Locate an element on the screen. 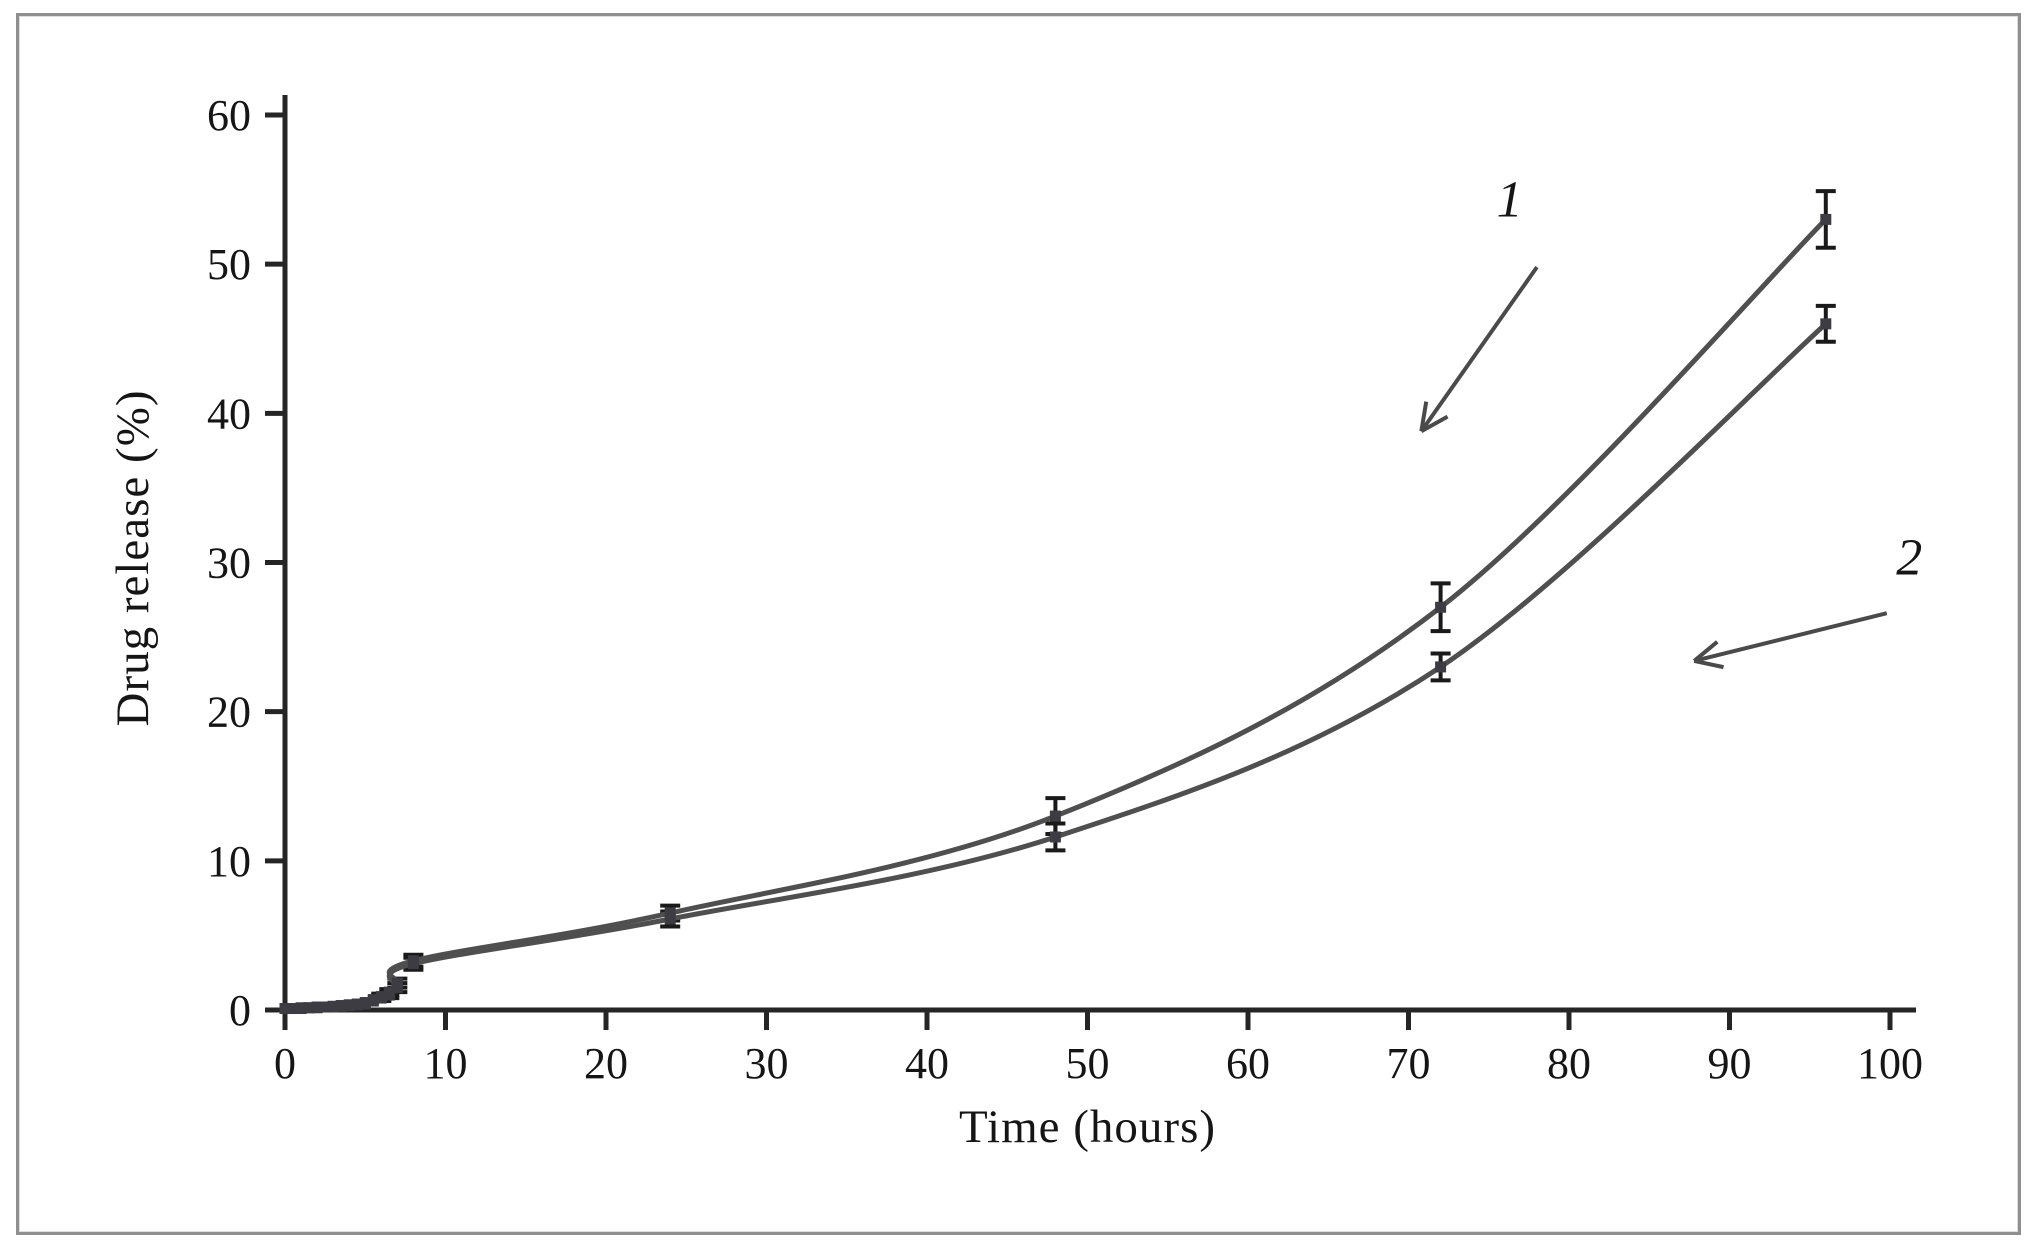  annotation-1-arrow is located at coordinates (1479, 349).